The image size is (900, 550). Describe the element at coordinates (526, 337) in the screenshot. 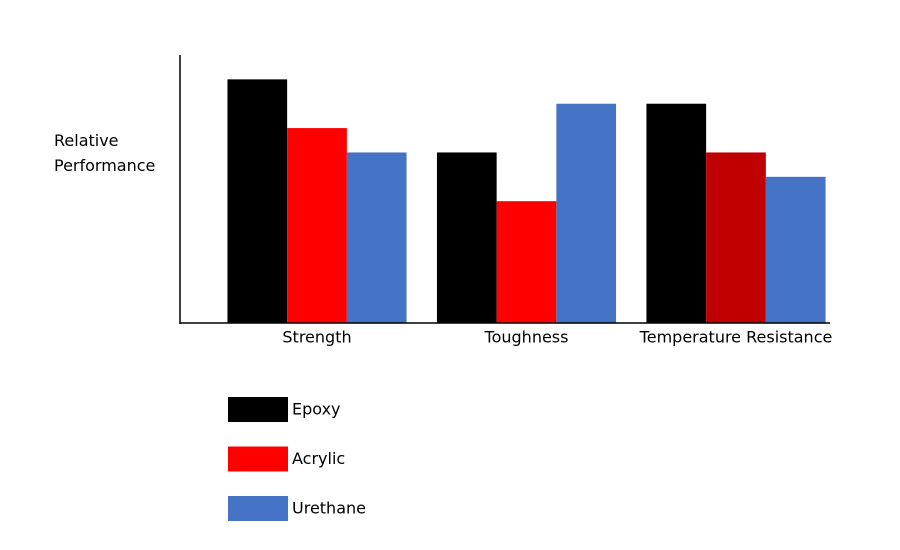

I see `x-tick-label: Toughness` at that location.